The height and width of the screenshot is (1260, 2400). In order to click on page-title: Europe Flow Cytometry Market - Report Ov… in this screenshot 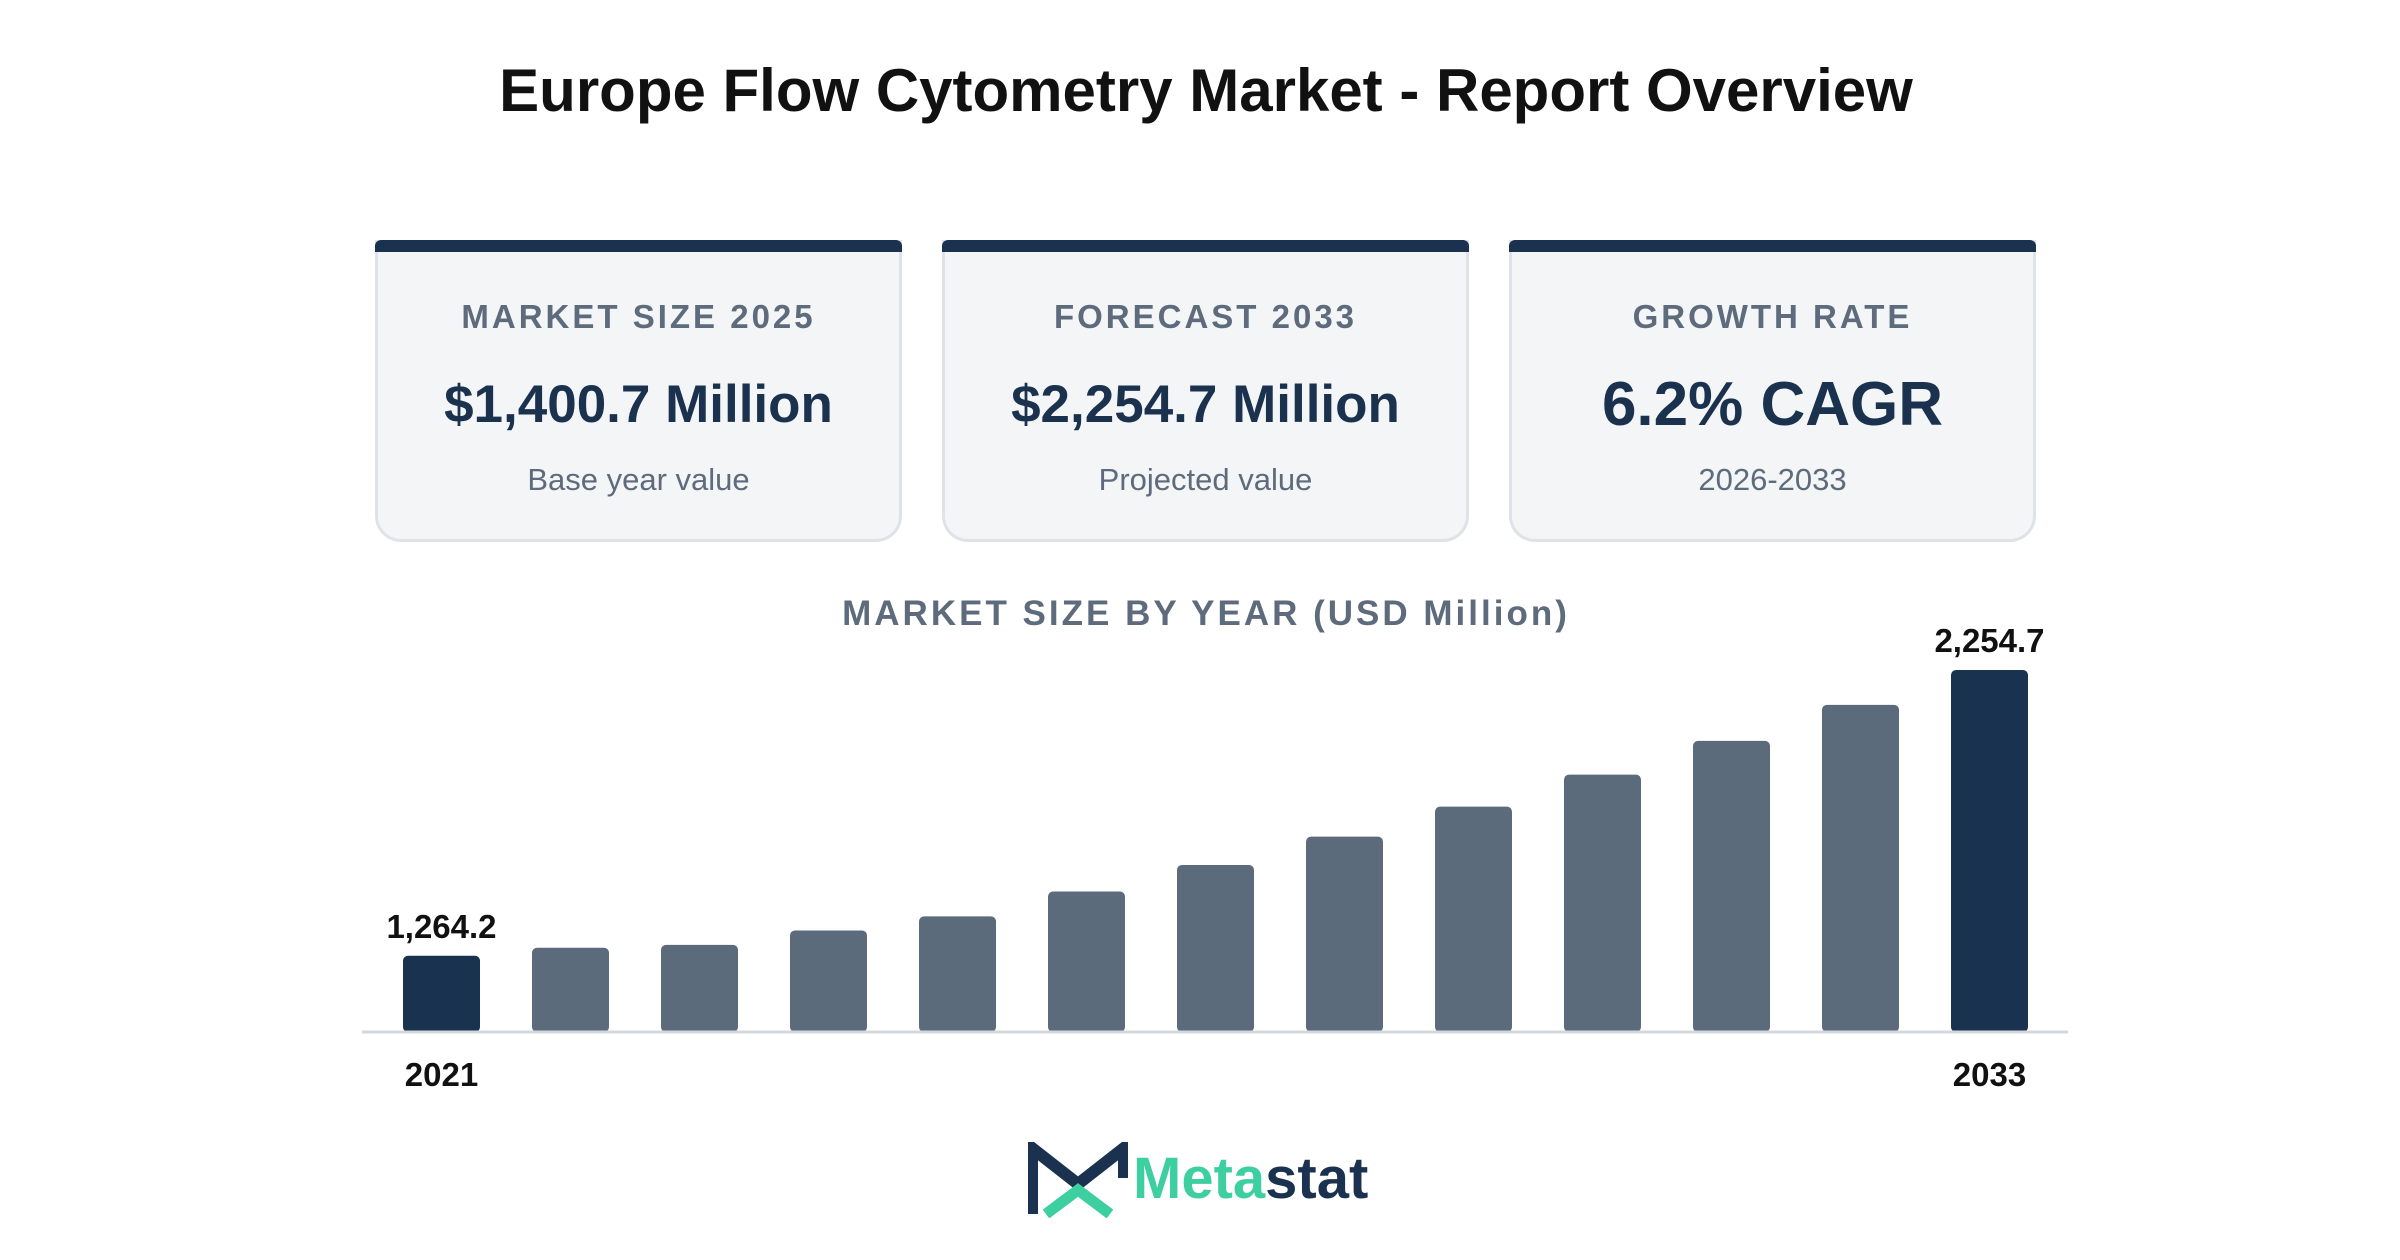, I will do `click(1206, 90)`.